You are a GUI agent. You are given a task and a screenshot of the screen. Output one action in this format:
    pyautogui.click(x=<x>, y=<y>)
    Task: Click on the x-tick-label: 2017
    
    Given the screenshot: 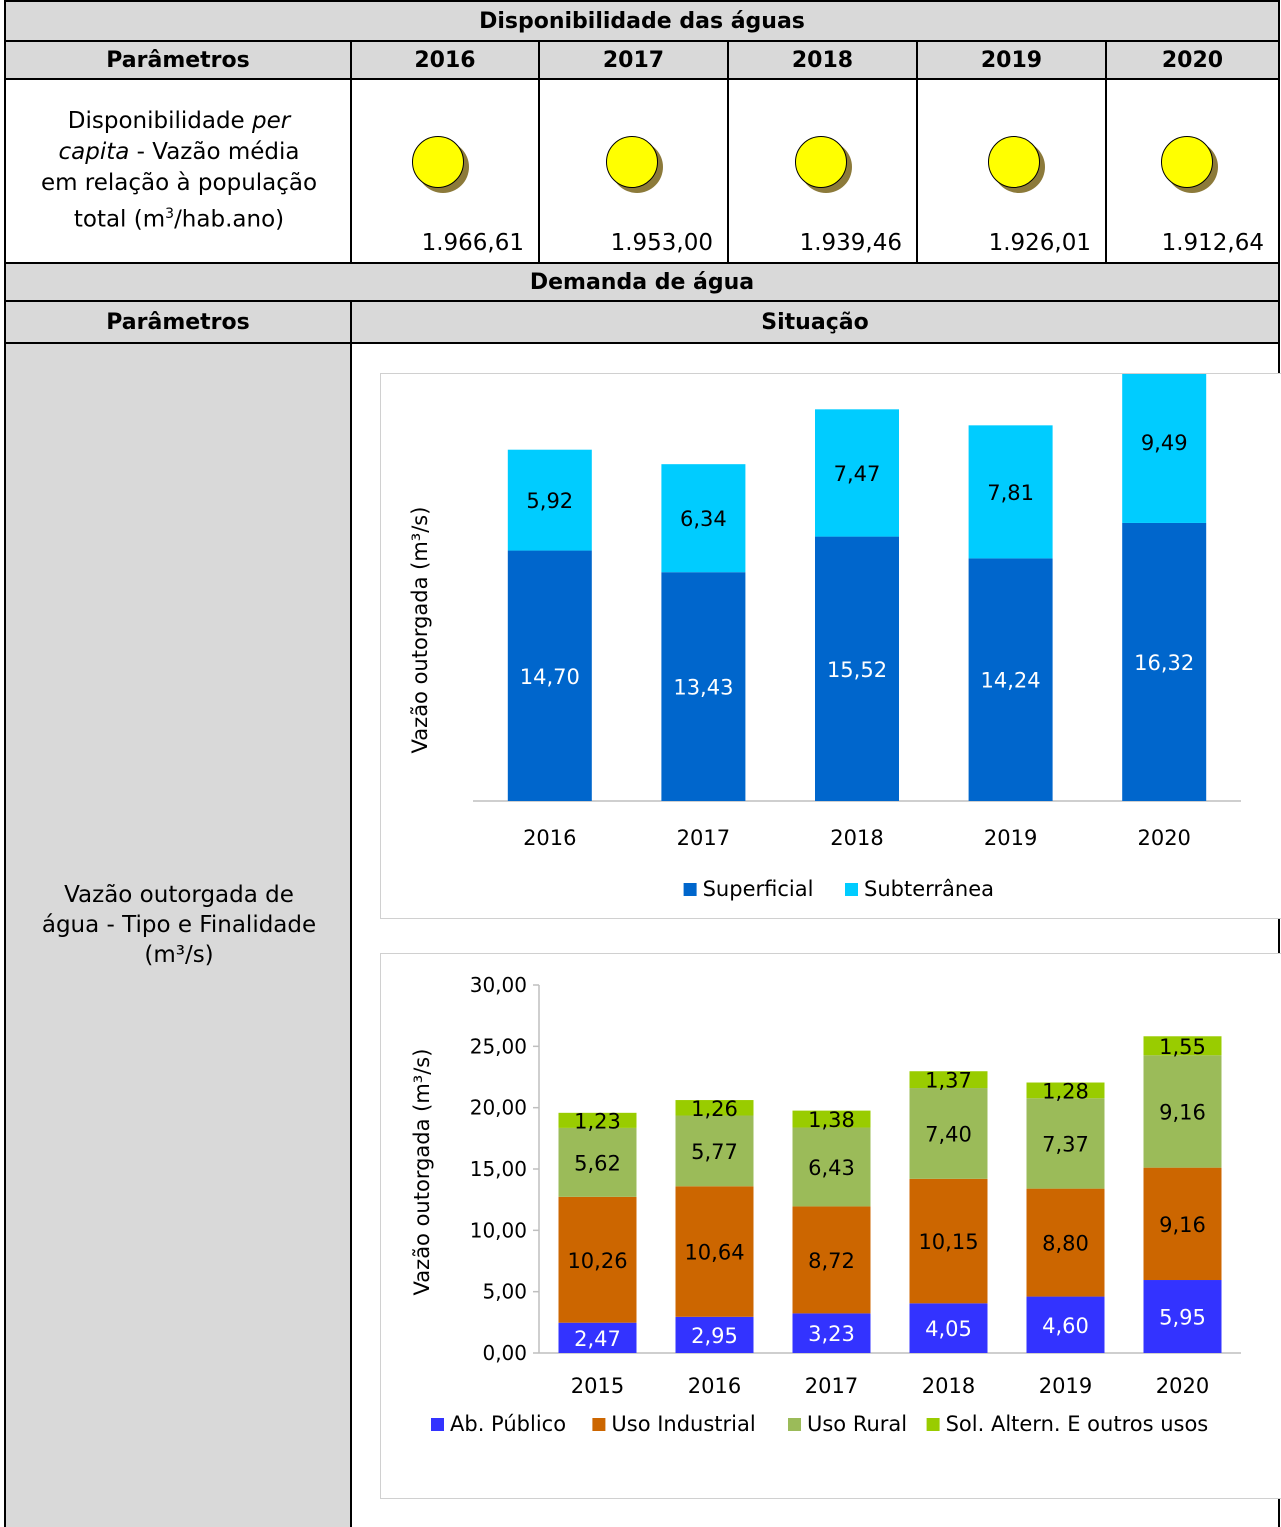 What is the action you would take?
    pyautogui.click(x=831, y=1386)
    